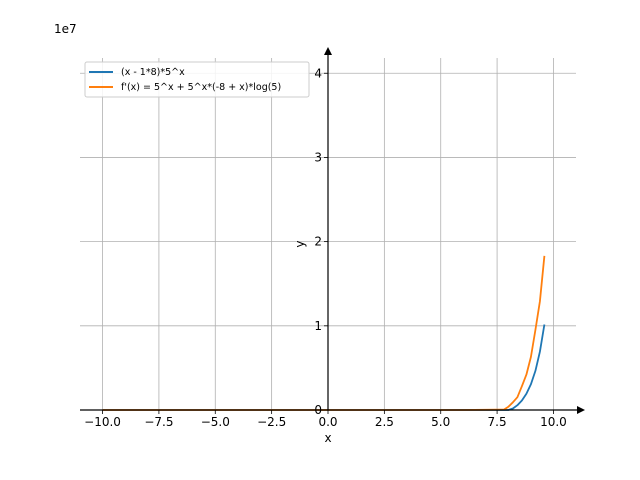  What do you see at coordinates (201, 87) in the screenshot?
I see `legend-label: f'(x) = 5^x + 5^x*(-8 + x)*log(5)` at bounding box center [201, 87].